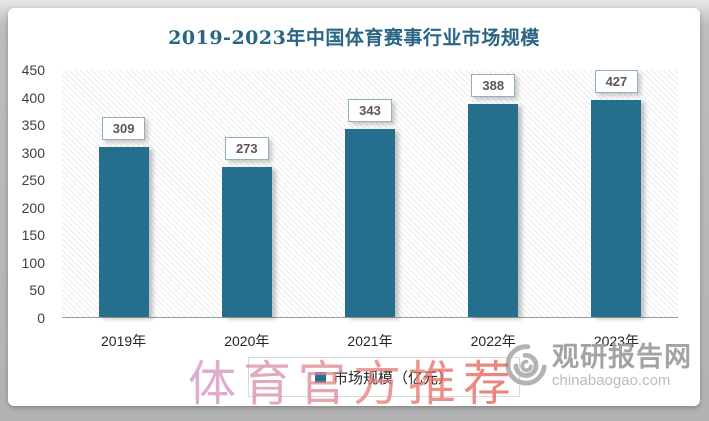 This screenshot has height=421, width=709. What do you see at coordinates (611, 380) in the screenshot?
I see `logo-site-url: chinabaogao.com` at bounding box center [611, 380].